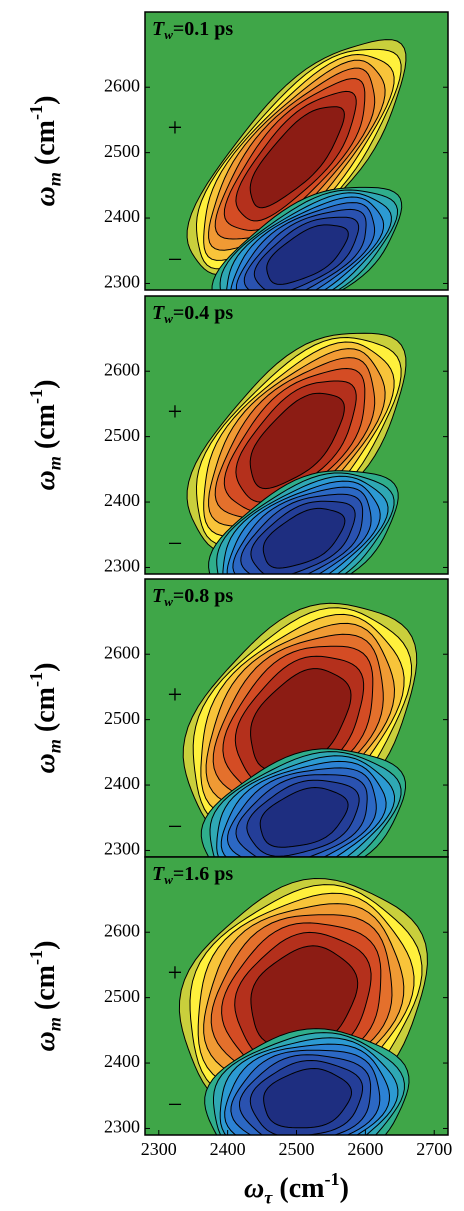 This screenshot has height=1211, width=464. Describe the element at coordinates (228, 1149) in the screenshot. I see `x-tick-label: 2400` at that location.